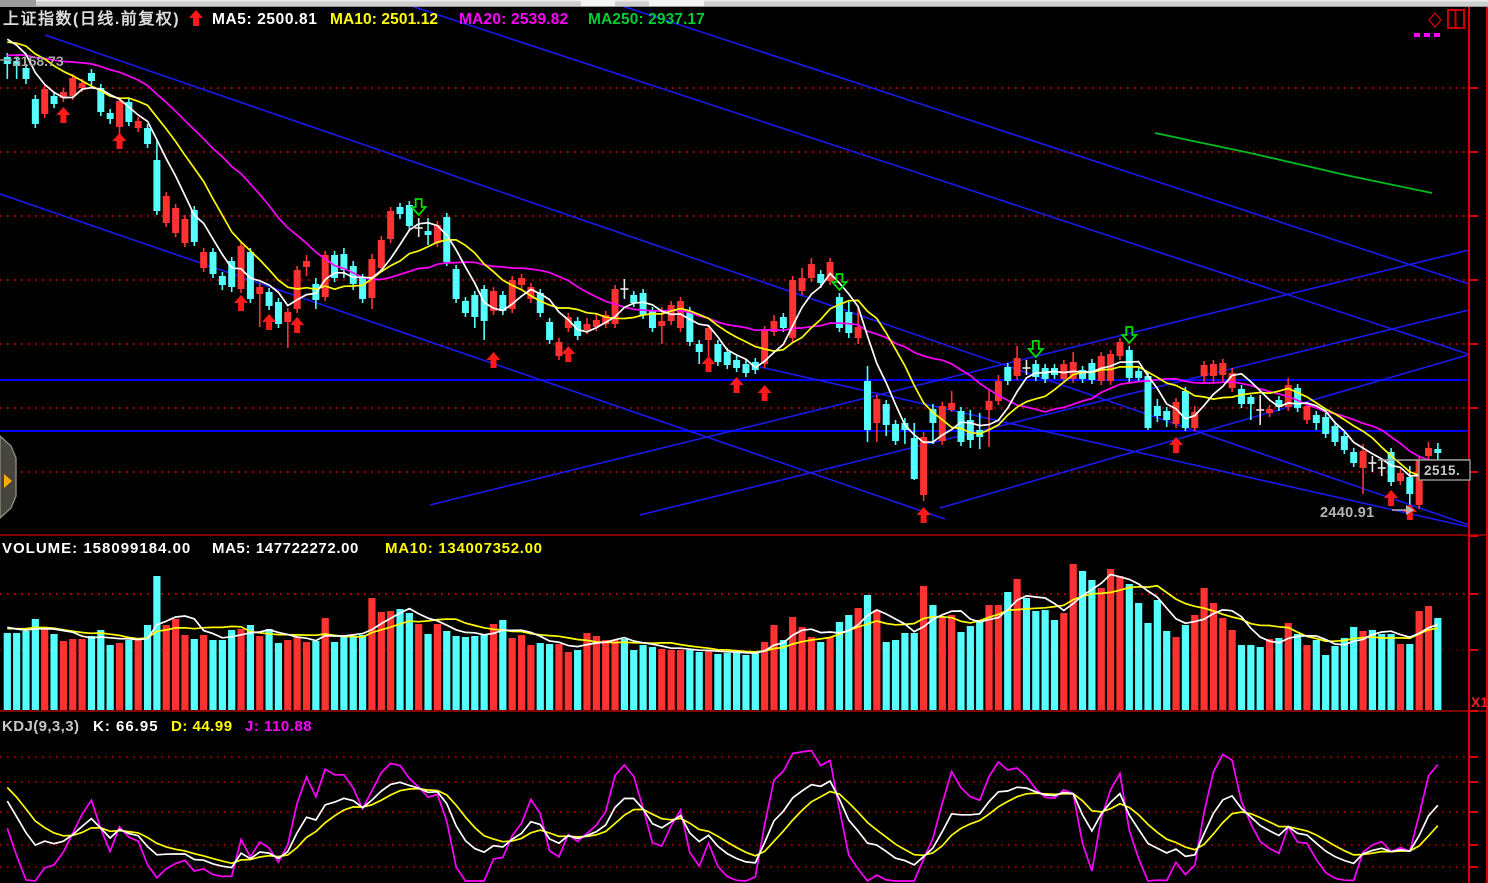  What do you see at coordinates (1479, 702) in the screenshot?
I see `svg-text: X1` at bounding box center [1479, 702].